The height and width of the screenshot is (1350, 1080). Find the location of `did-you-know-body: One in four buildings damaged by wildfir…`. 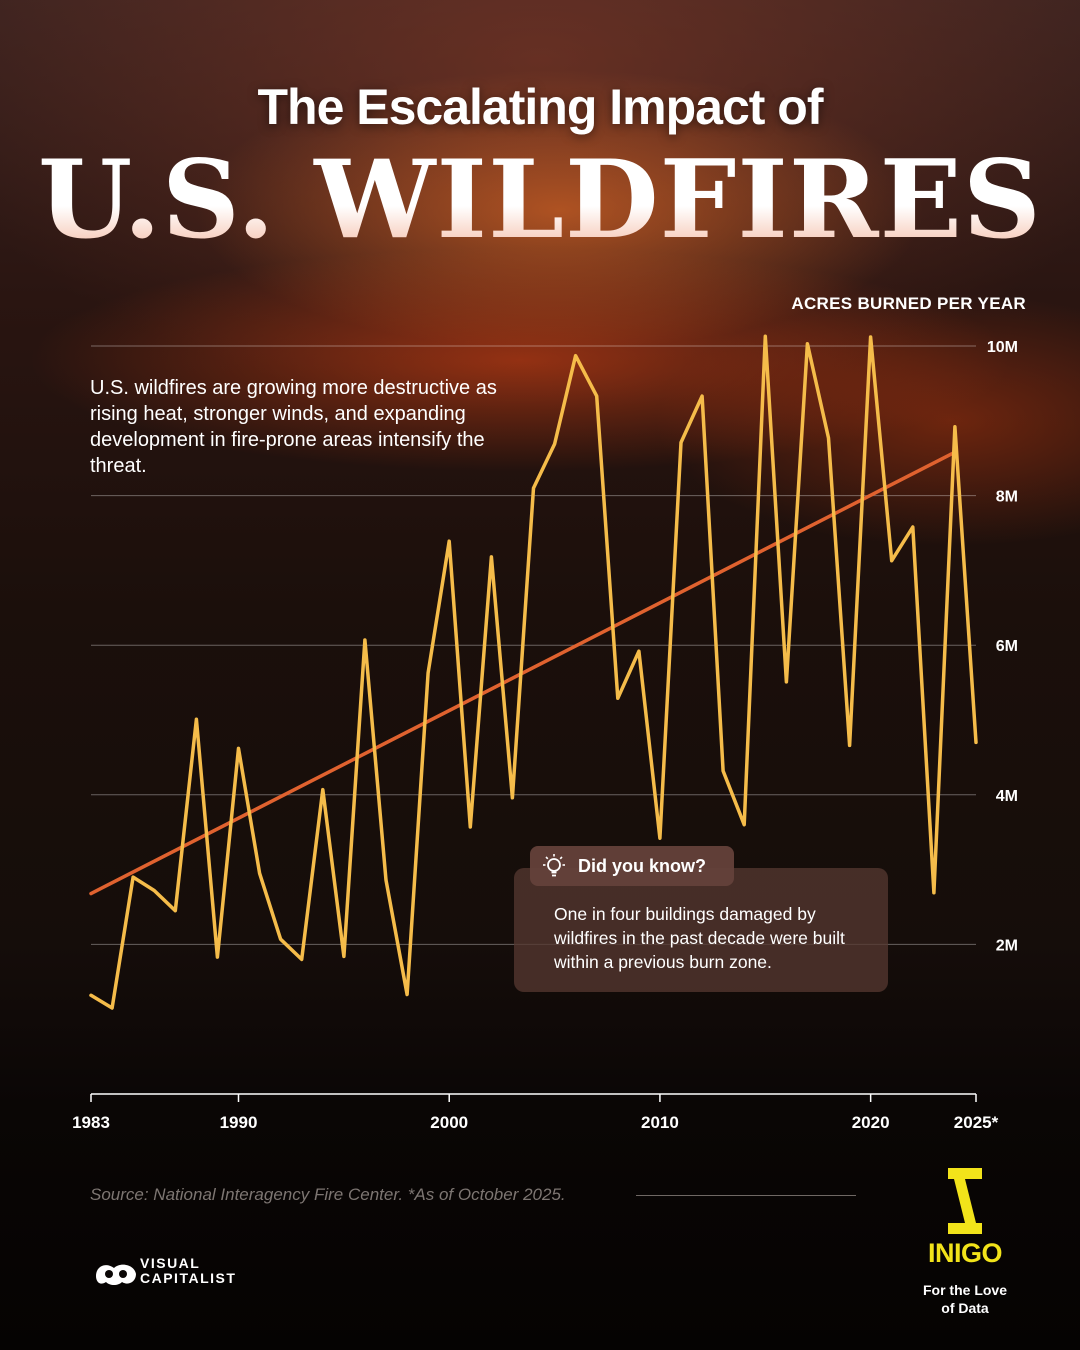

did-you-know-body: One in four buildings damaged by wildfir… is located at coordinates (699, 938).